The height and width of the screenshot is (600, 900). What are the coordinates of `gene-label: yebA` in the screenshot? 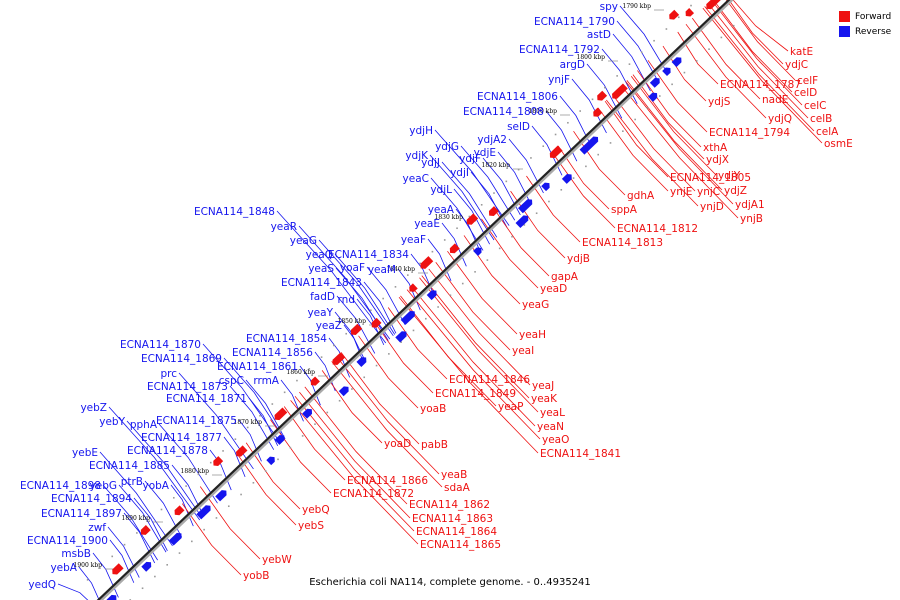 It's located at (63, 568).